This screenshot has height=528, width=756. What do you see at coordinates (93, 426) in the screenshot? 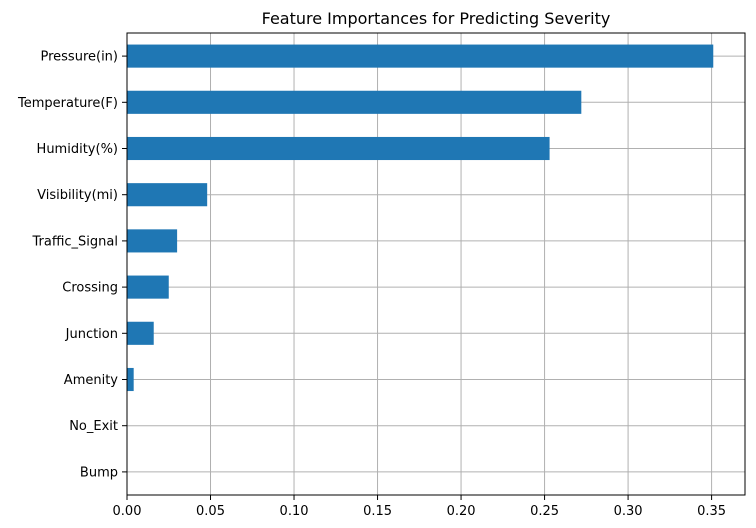
I see `y-tick-label: No_Exit` at bounding box center [93, 426].